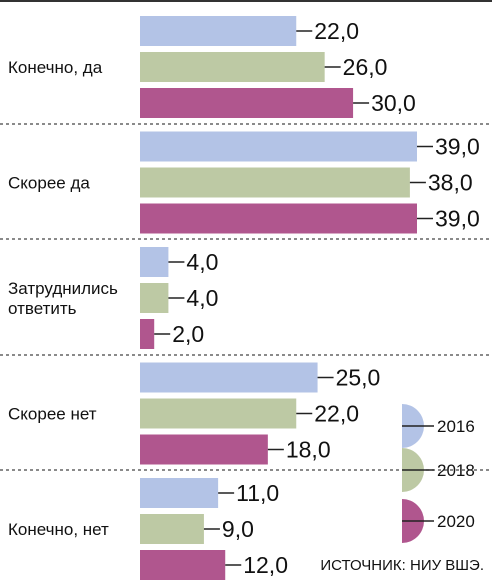  Describe the element at coordinates (52, 414) in the screenshot. I see `category-label: Скорее нет` at that location.